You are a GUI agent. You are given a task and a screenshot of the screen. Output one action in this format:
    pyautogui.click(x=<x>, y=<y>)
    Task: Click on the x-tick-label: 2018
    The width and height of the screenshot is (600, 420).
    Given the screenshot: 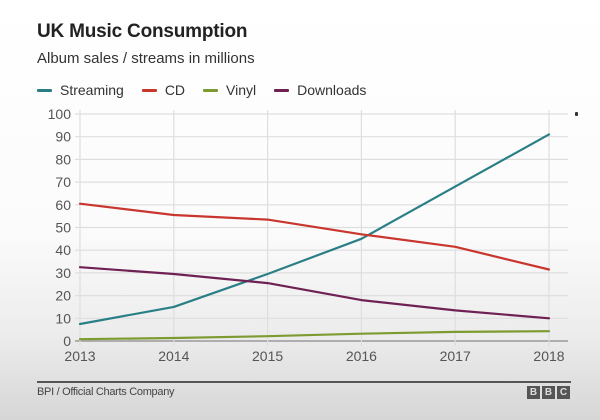 What is the action you would take?
    pyautogui.click(x=548, y=356)
    